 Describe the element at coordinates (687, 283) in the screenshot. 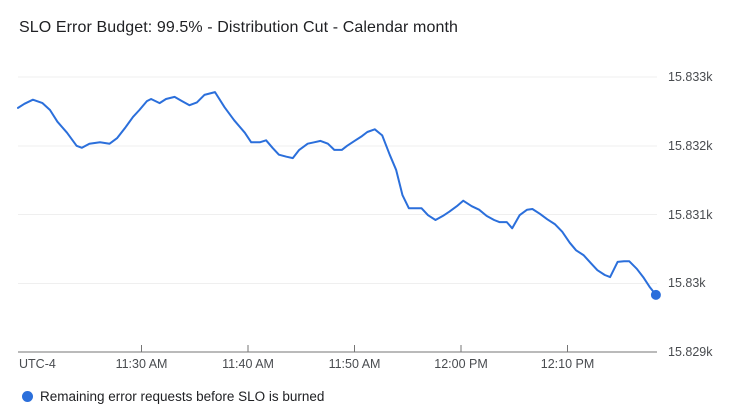

I see `y-axis-label: 15.83k` at that location.